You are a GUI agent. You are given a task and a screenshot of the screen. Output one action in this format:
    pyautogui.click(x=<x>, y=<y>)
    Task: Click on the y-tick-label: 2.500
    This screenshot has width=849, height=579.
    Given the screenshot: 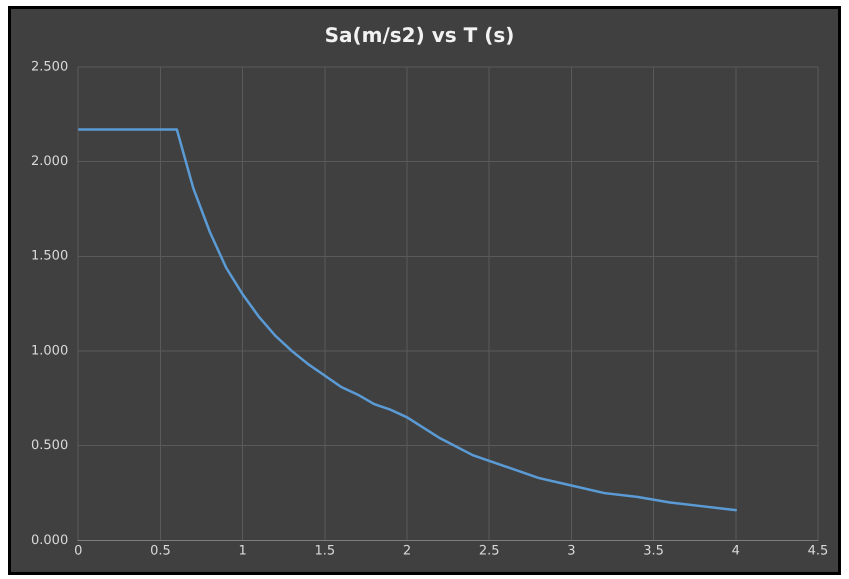 What is the action you would take?
    pyautogui.click(x=49, y=66)
    